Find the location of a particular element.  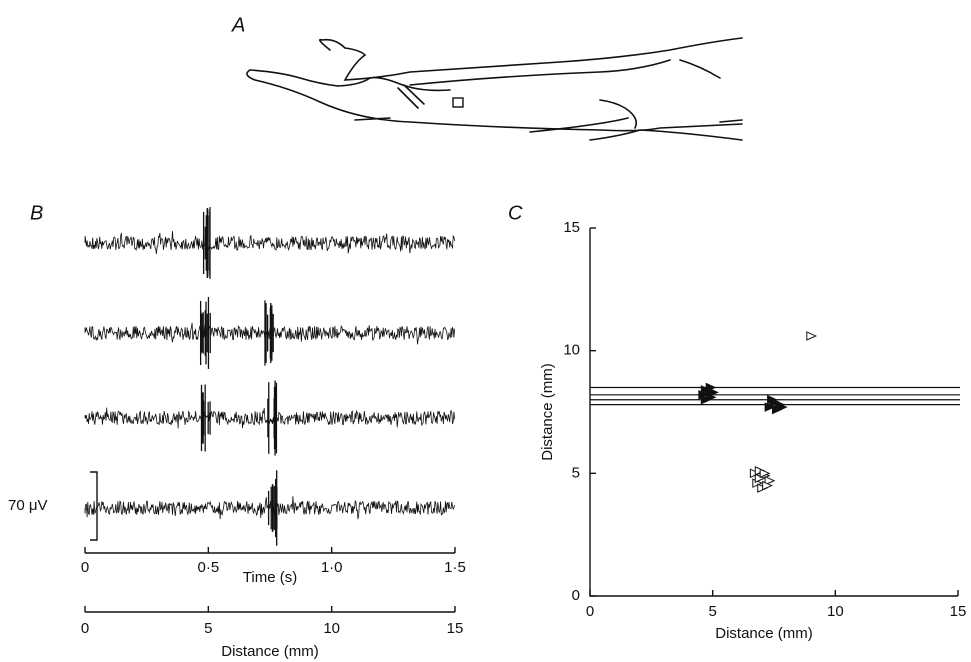

x-tick-label: 15 is located at coordinates (958, 611).